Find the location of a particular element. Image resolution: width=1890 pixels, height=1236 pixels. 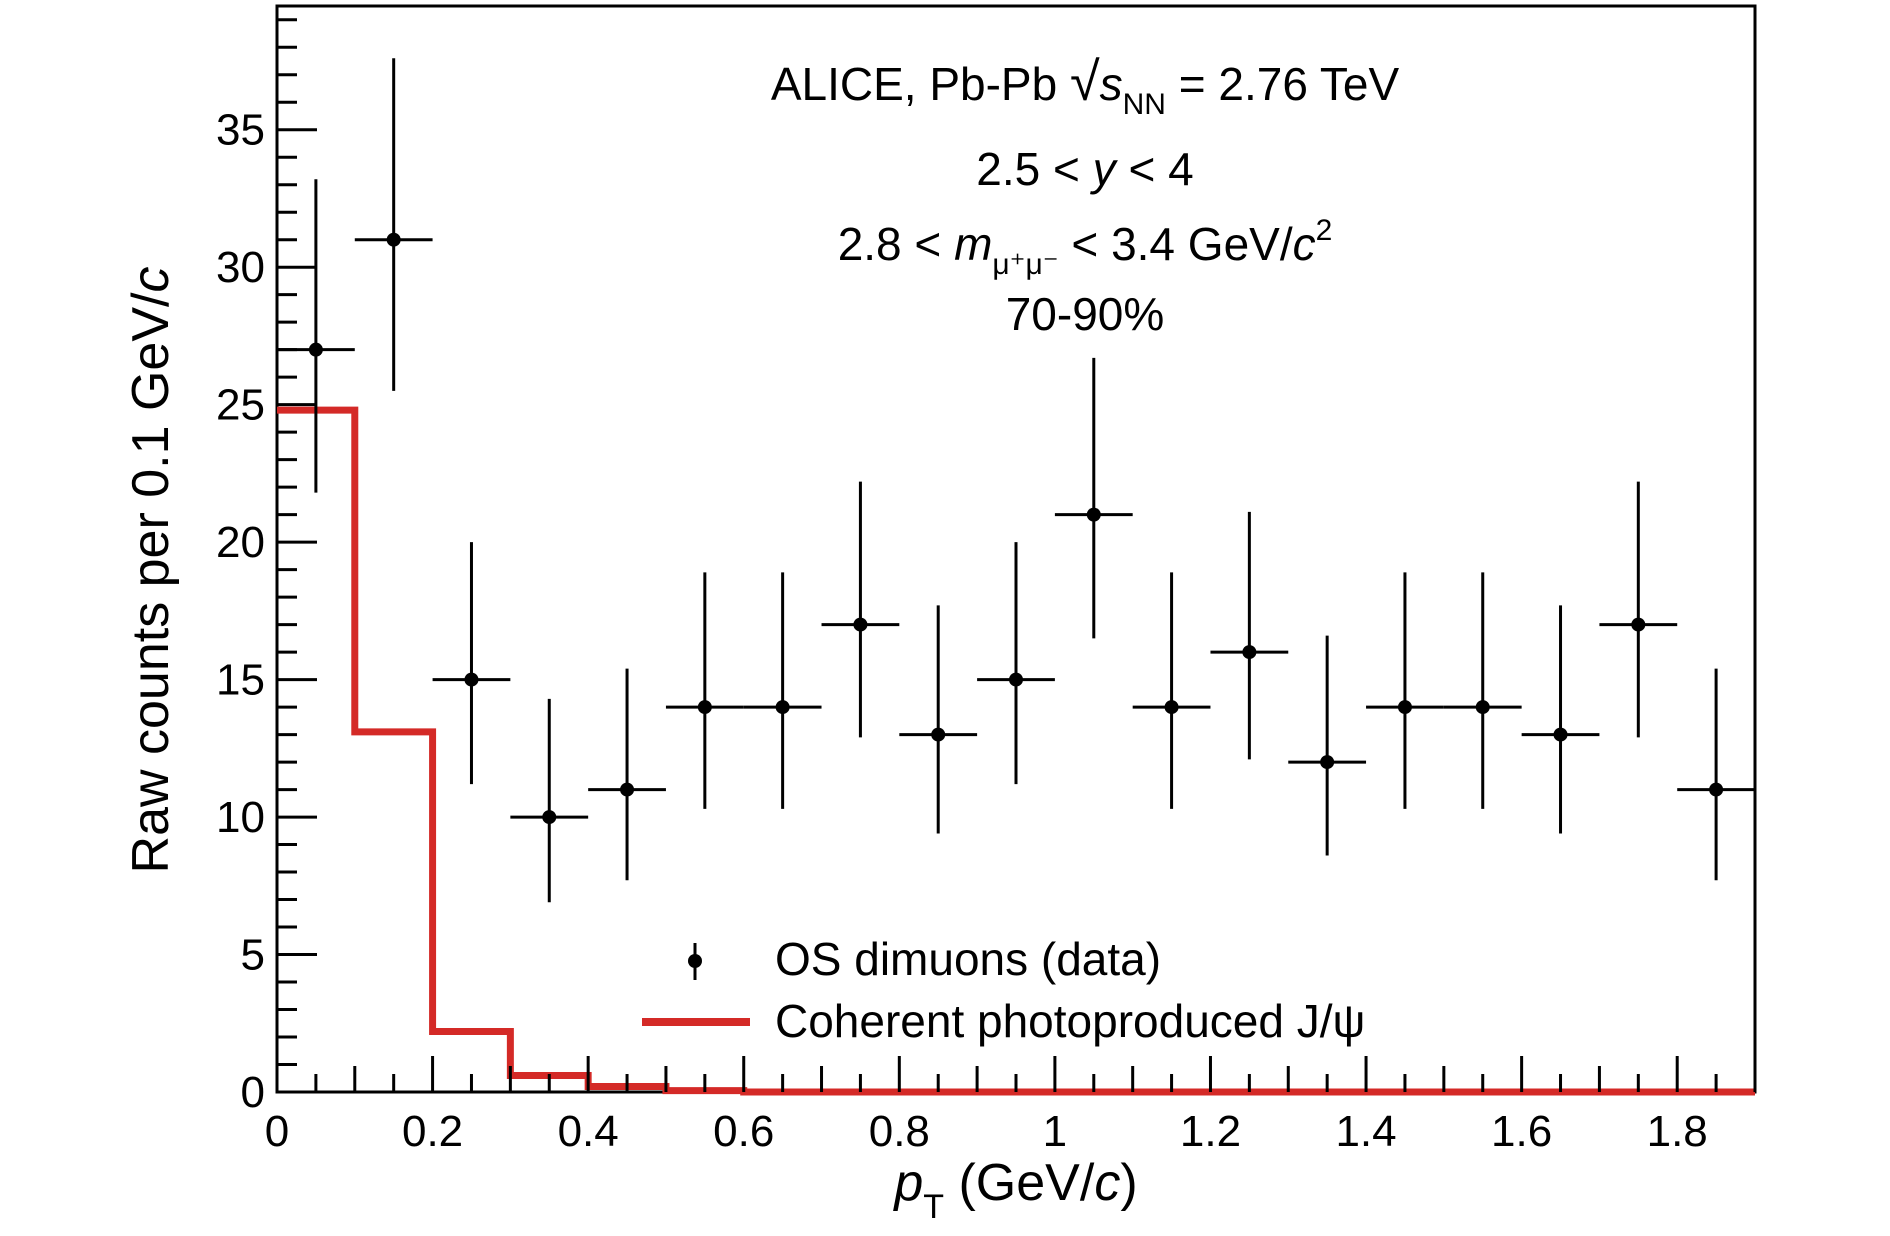

x-axis-title-unit: (GeV/ is located at coordinates (1019, 1183).